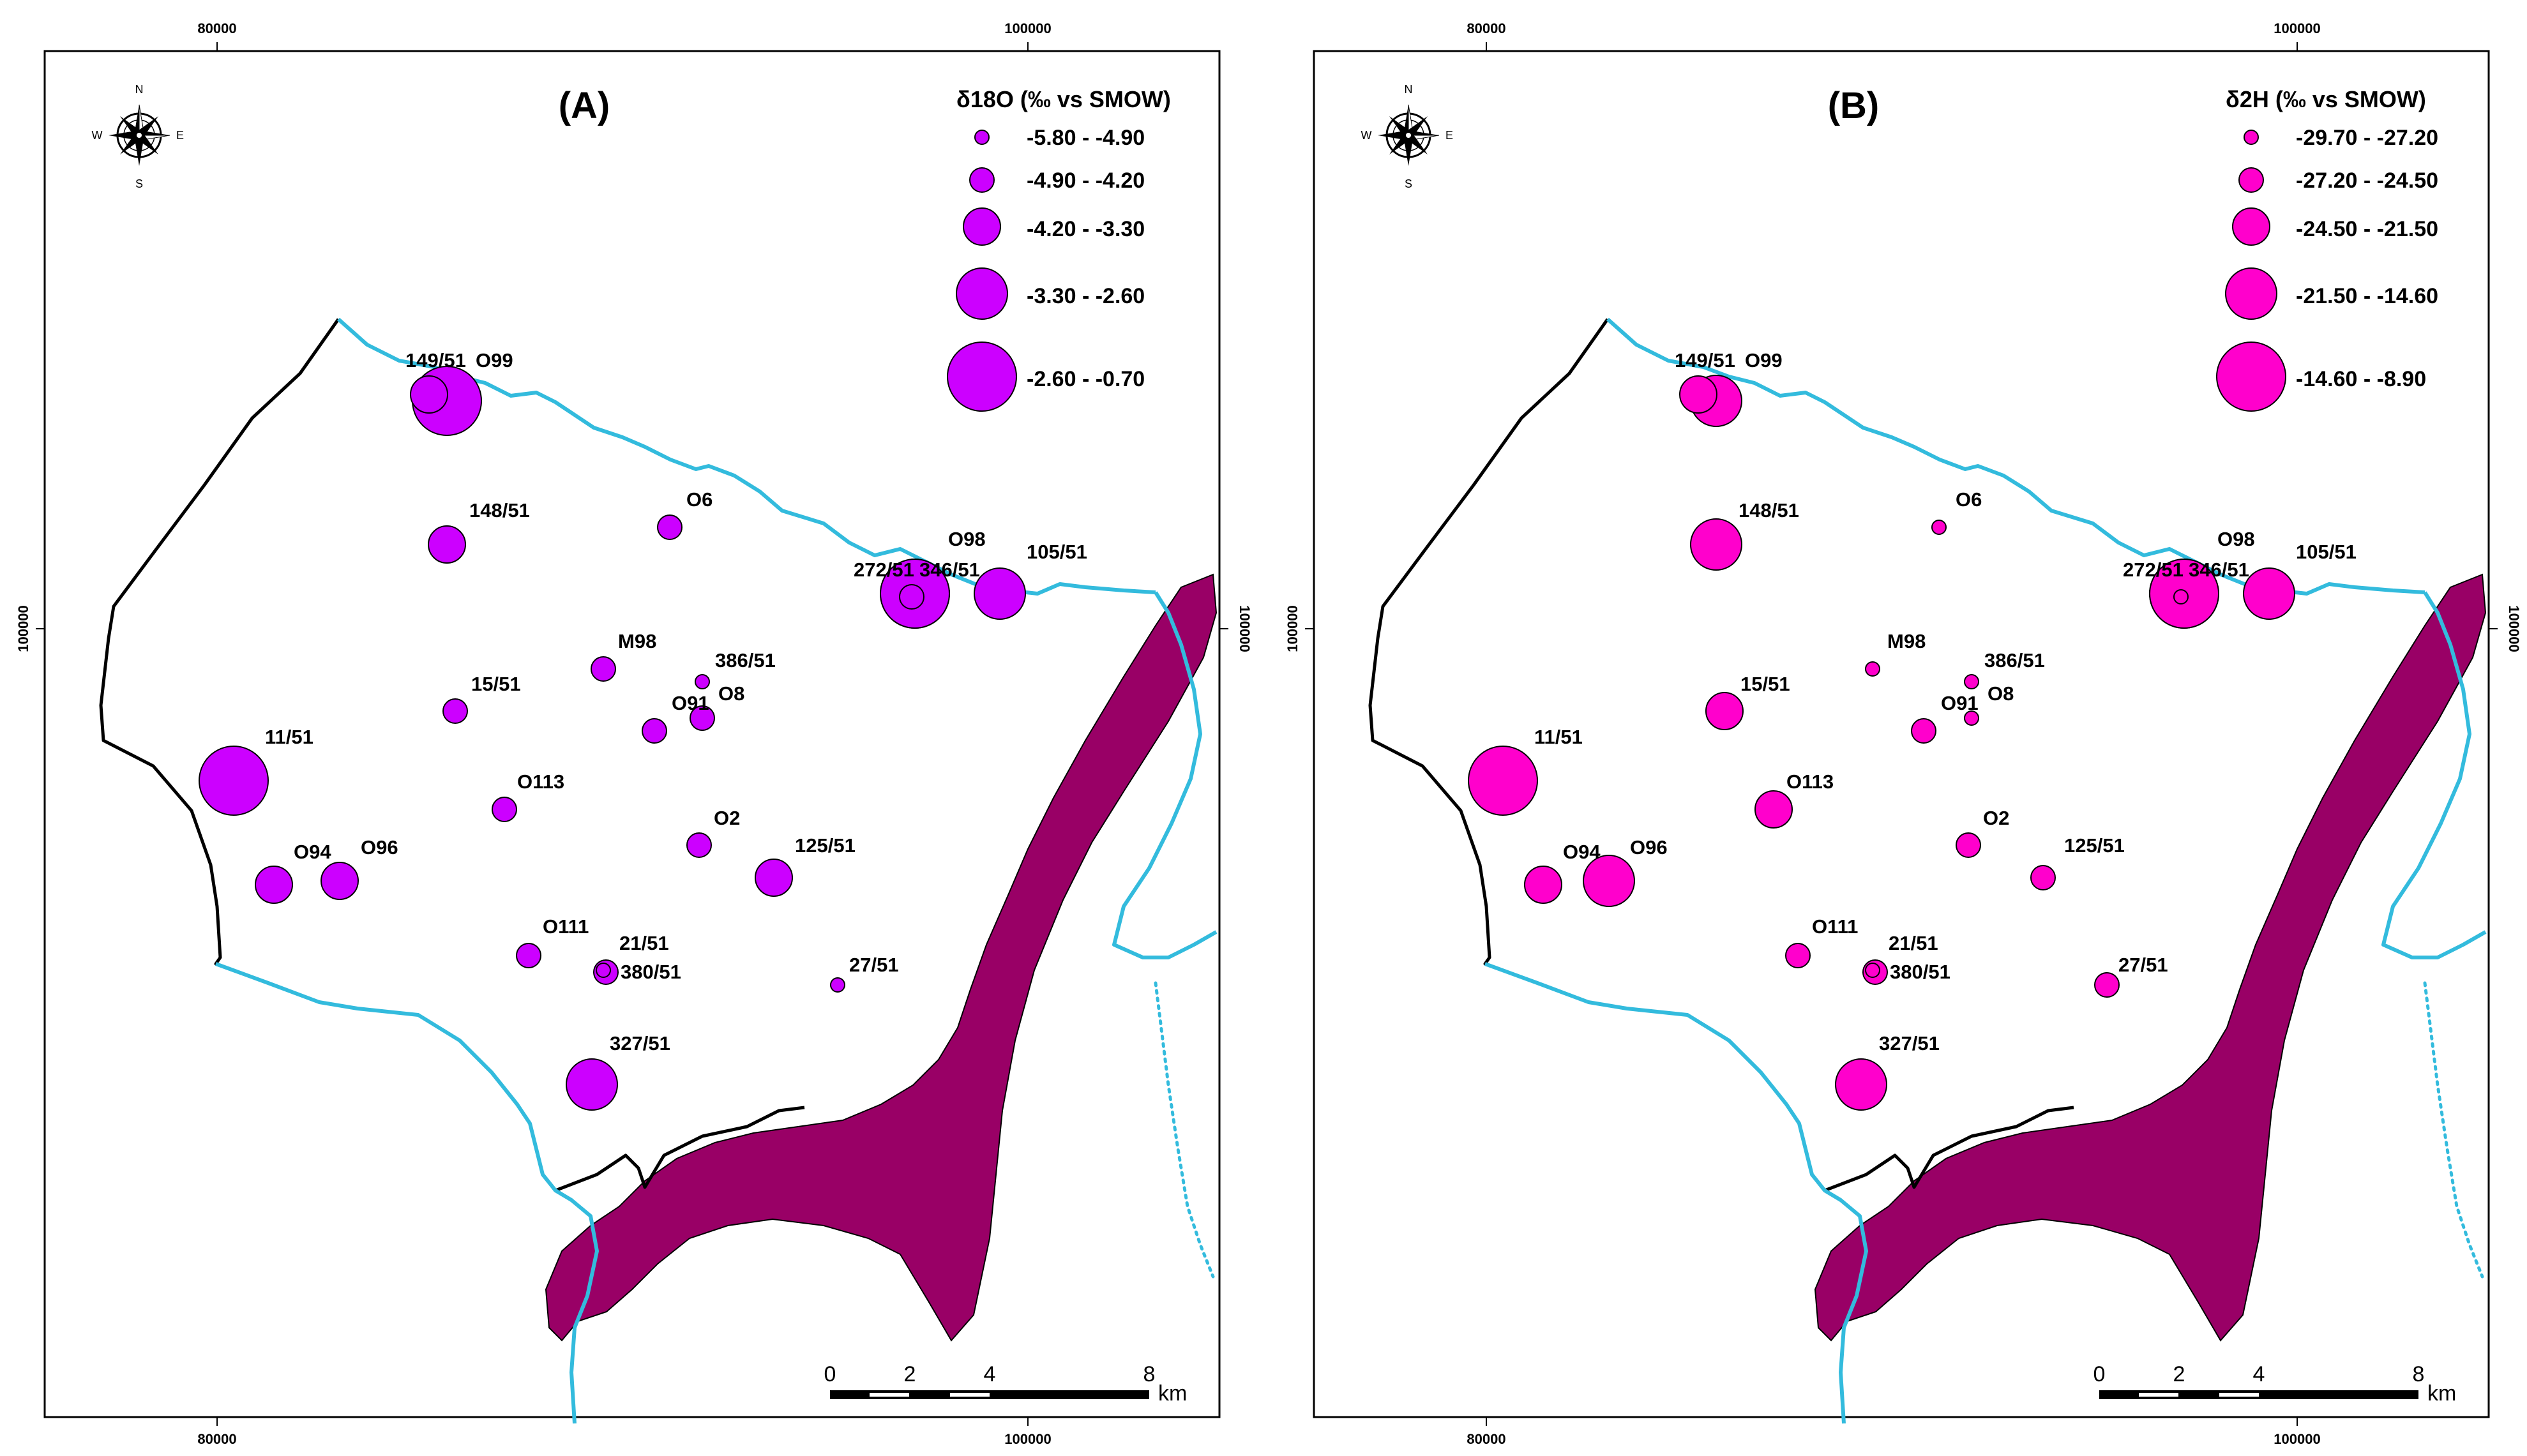  Describe the element at coordinates (1558, 737) in the screenshot. I see `site-label: 11/51` at that location.